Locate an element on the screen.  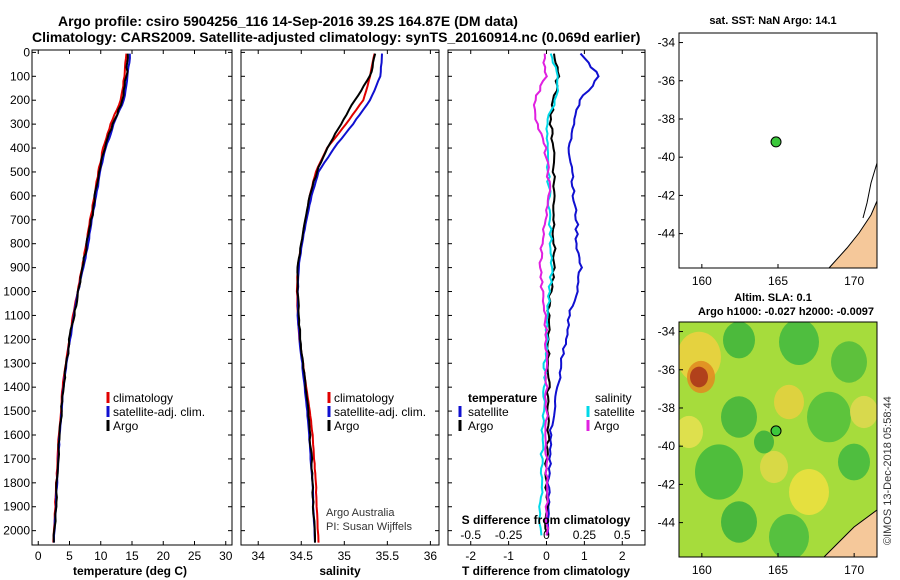
x-tick-label: 34.5 is located at coordinates (302, 556).